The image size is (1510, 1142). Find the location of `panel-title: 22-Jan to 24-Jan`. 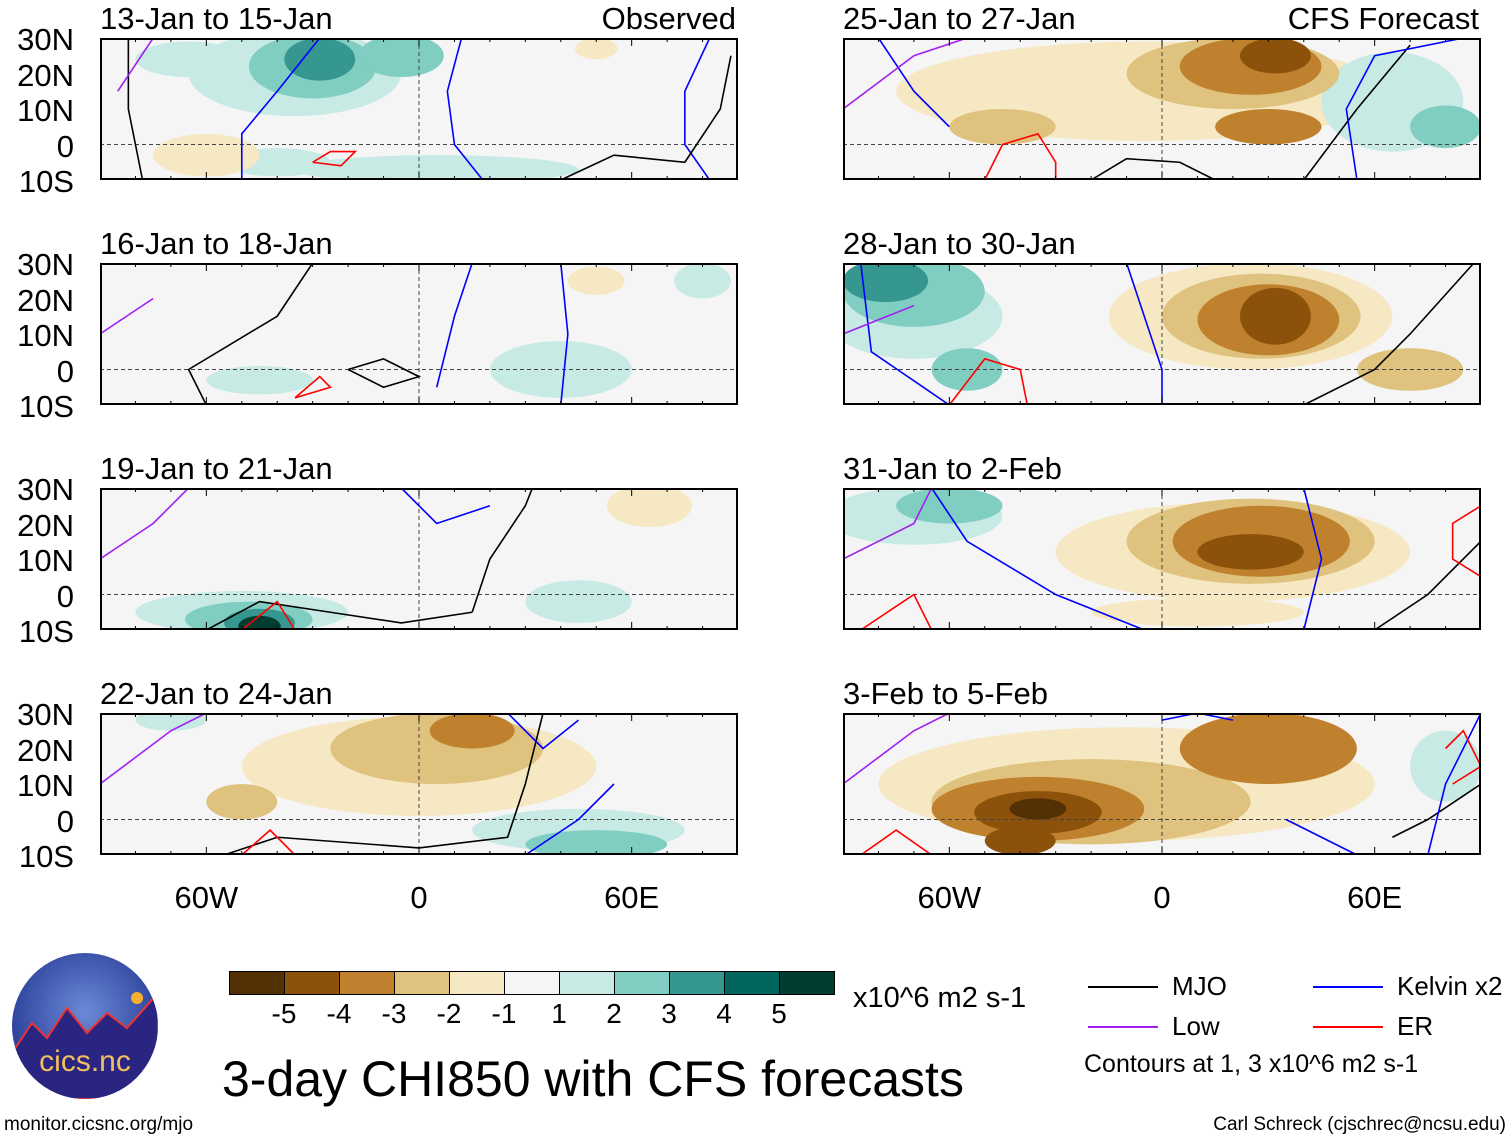

panel-title: 22-Jan to 24-Jan is located at coordinates (216, 693).